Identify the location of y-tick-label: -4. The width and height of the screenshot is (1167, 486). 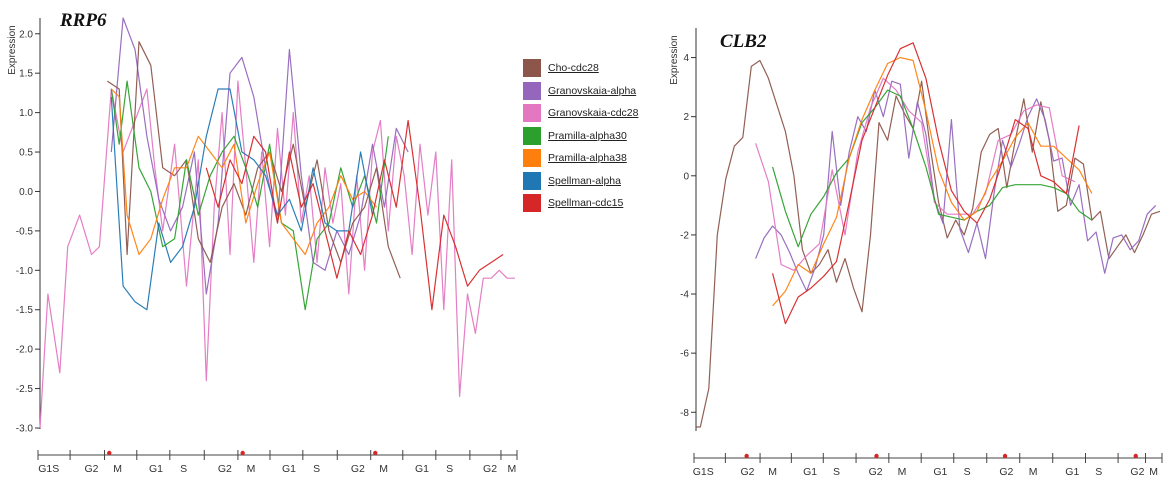
(684, 295).